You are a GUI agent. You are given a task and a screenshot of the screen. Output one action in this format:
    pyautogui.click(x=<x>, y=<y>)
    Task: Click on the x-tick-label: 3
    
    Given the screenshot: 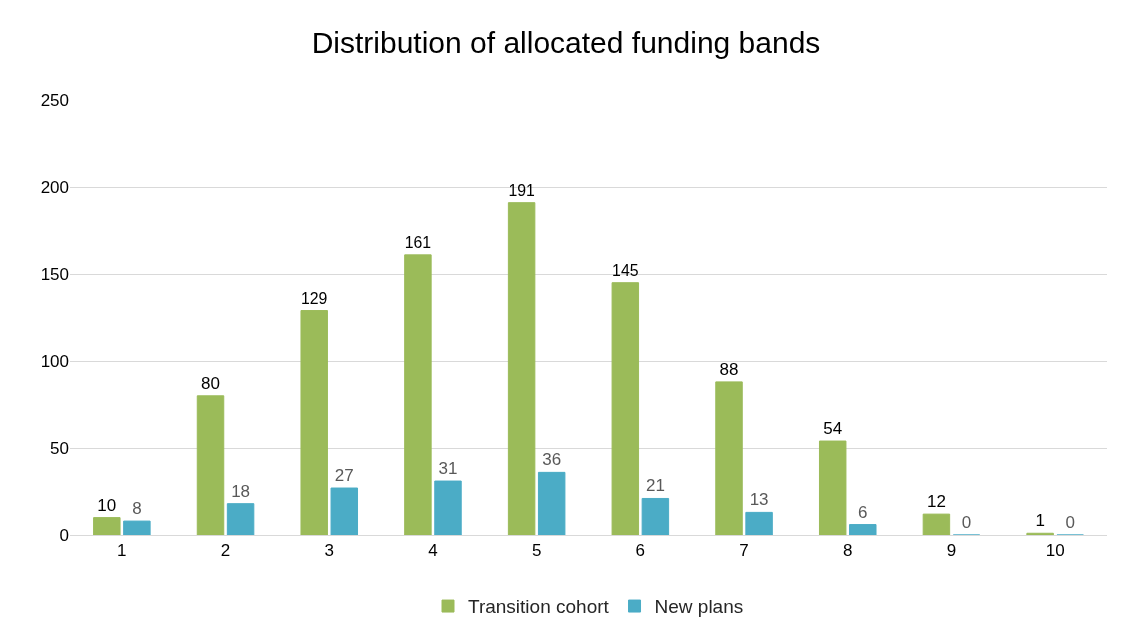 What is the action you would take?
    pyautogui.click(x=329, y=551)
    